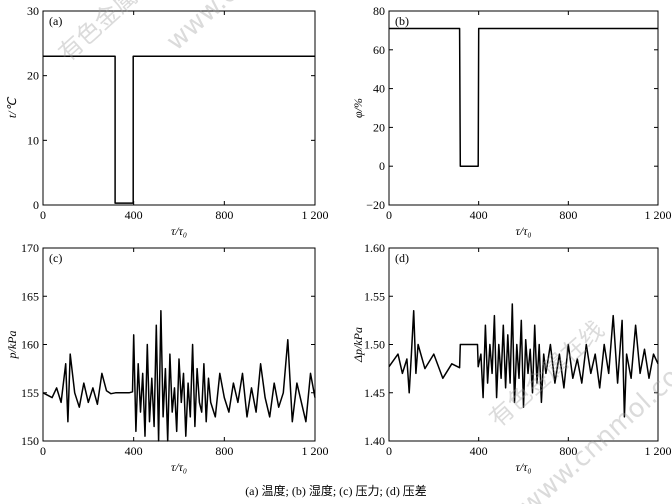 Image resolution: width=672 pixels, height=504 pixels. I want to click on y-tick-label: 1.45, so click(374, 393).